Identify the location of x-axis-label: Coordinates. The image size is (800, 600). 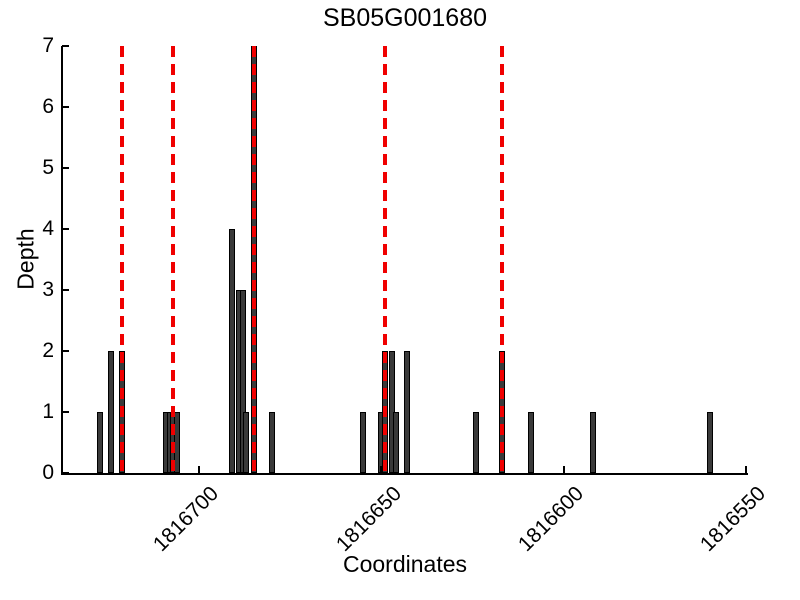
(405, 564).